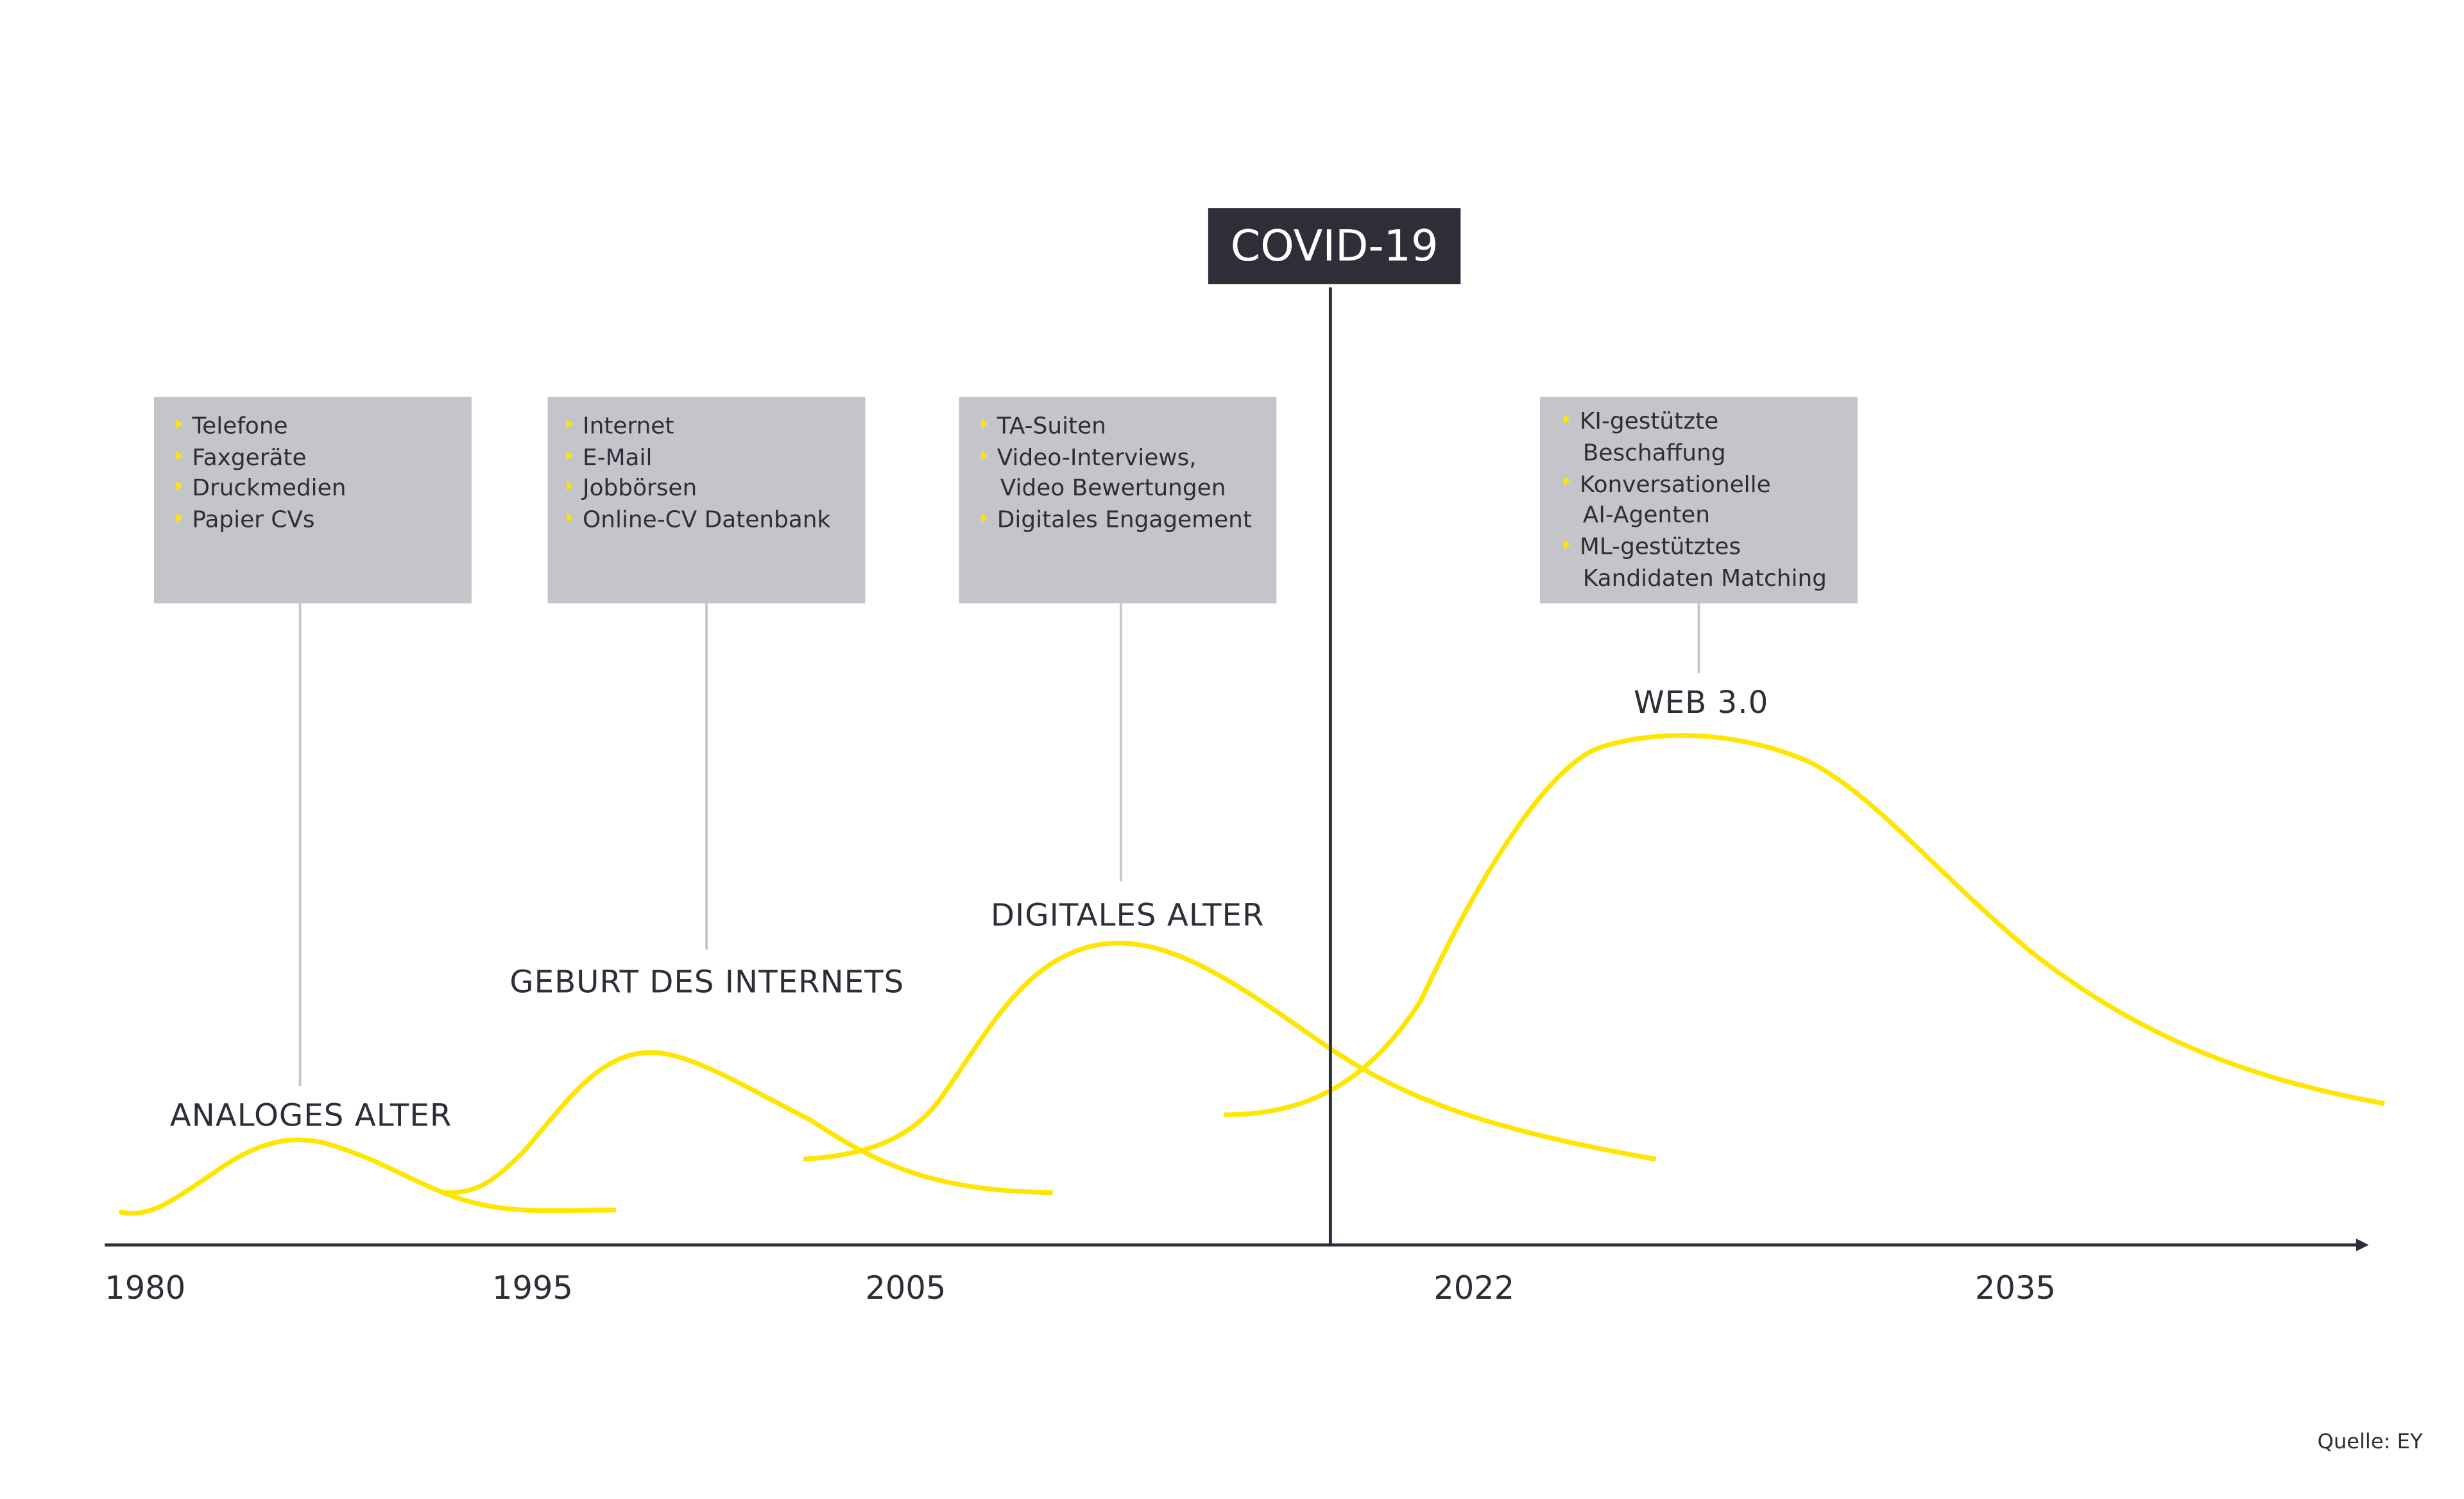 The width and height of the screenshot is (2464, 1499). Describe the element at coordinates (639, 488) in the screenshot. I see `box-item: Jobbörsen` at that location.